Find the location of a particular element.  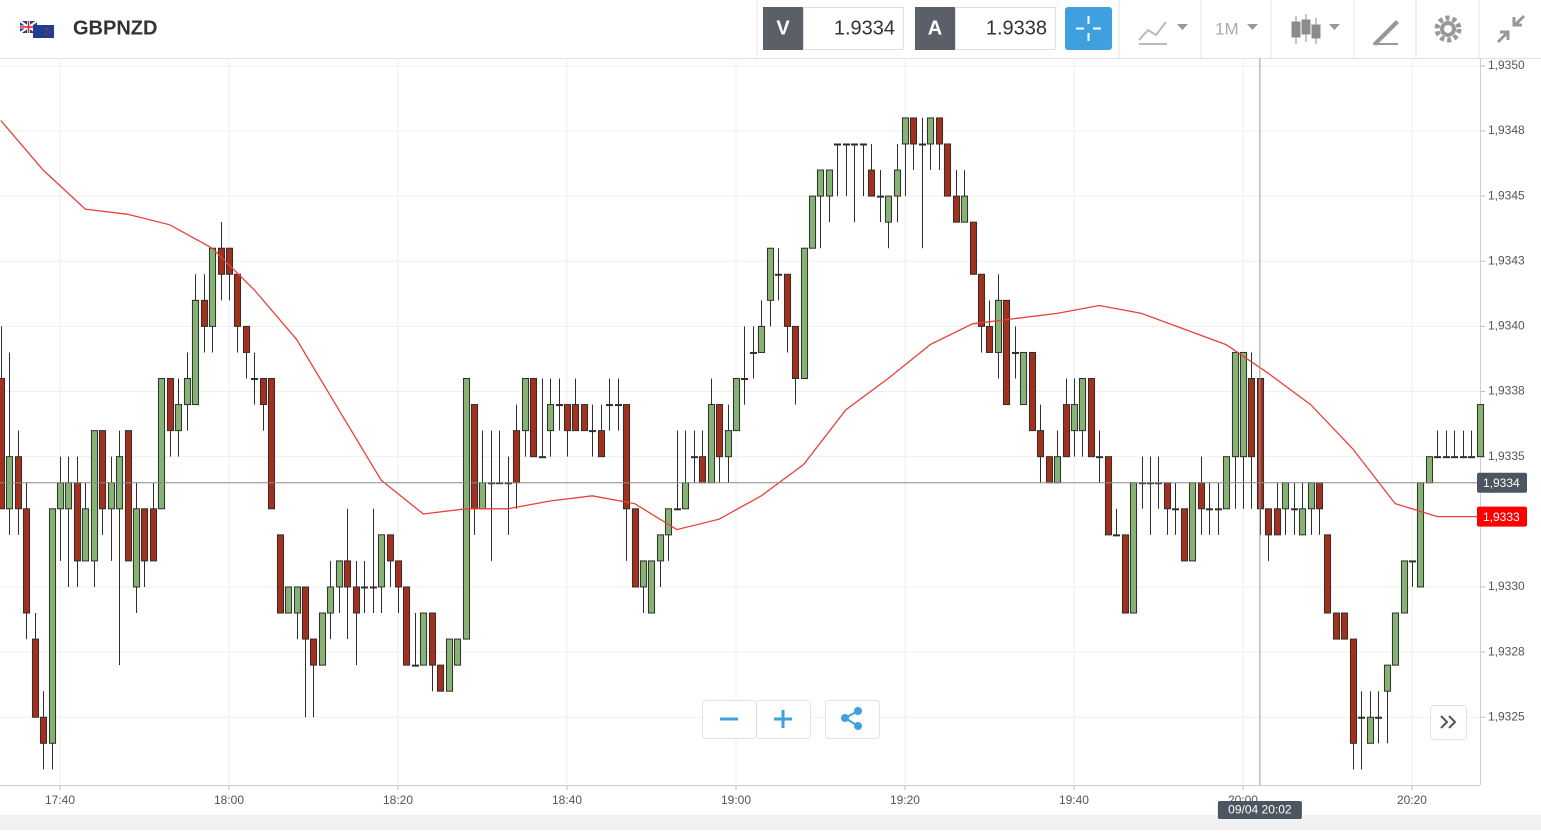

last-price-box is located at coordinates (1502, 482).